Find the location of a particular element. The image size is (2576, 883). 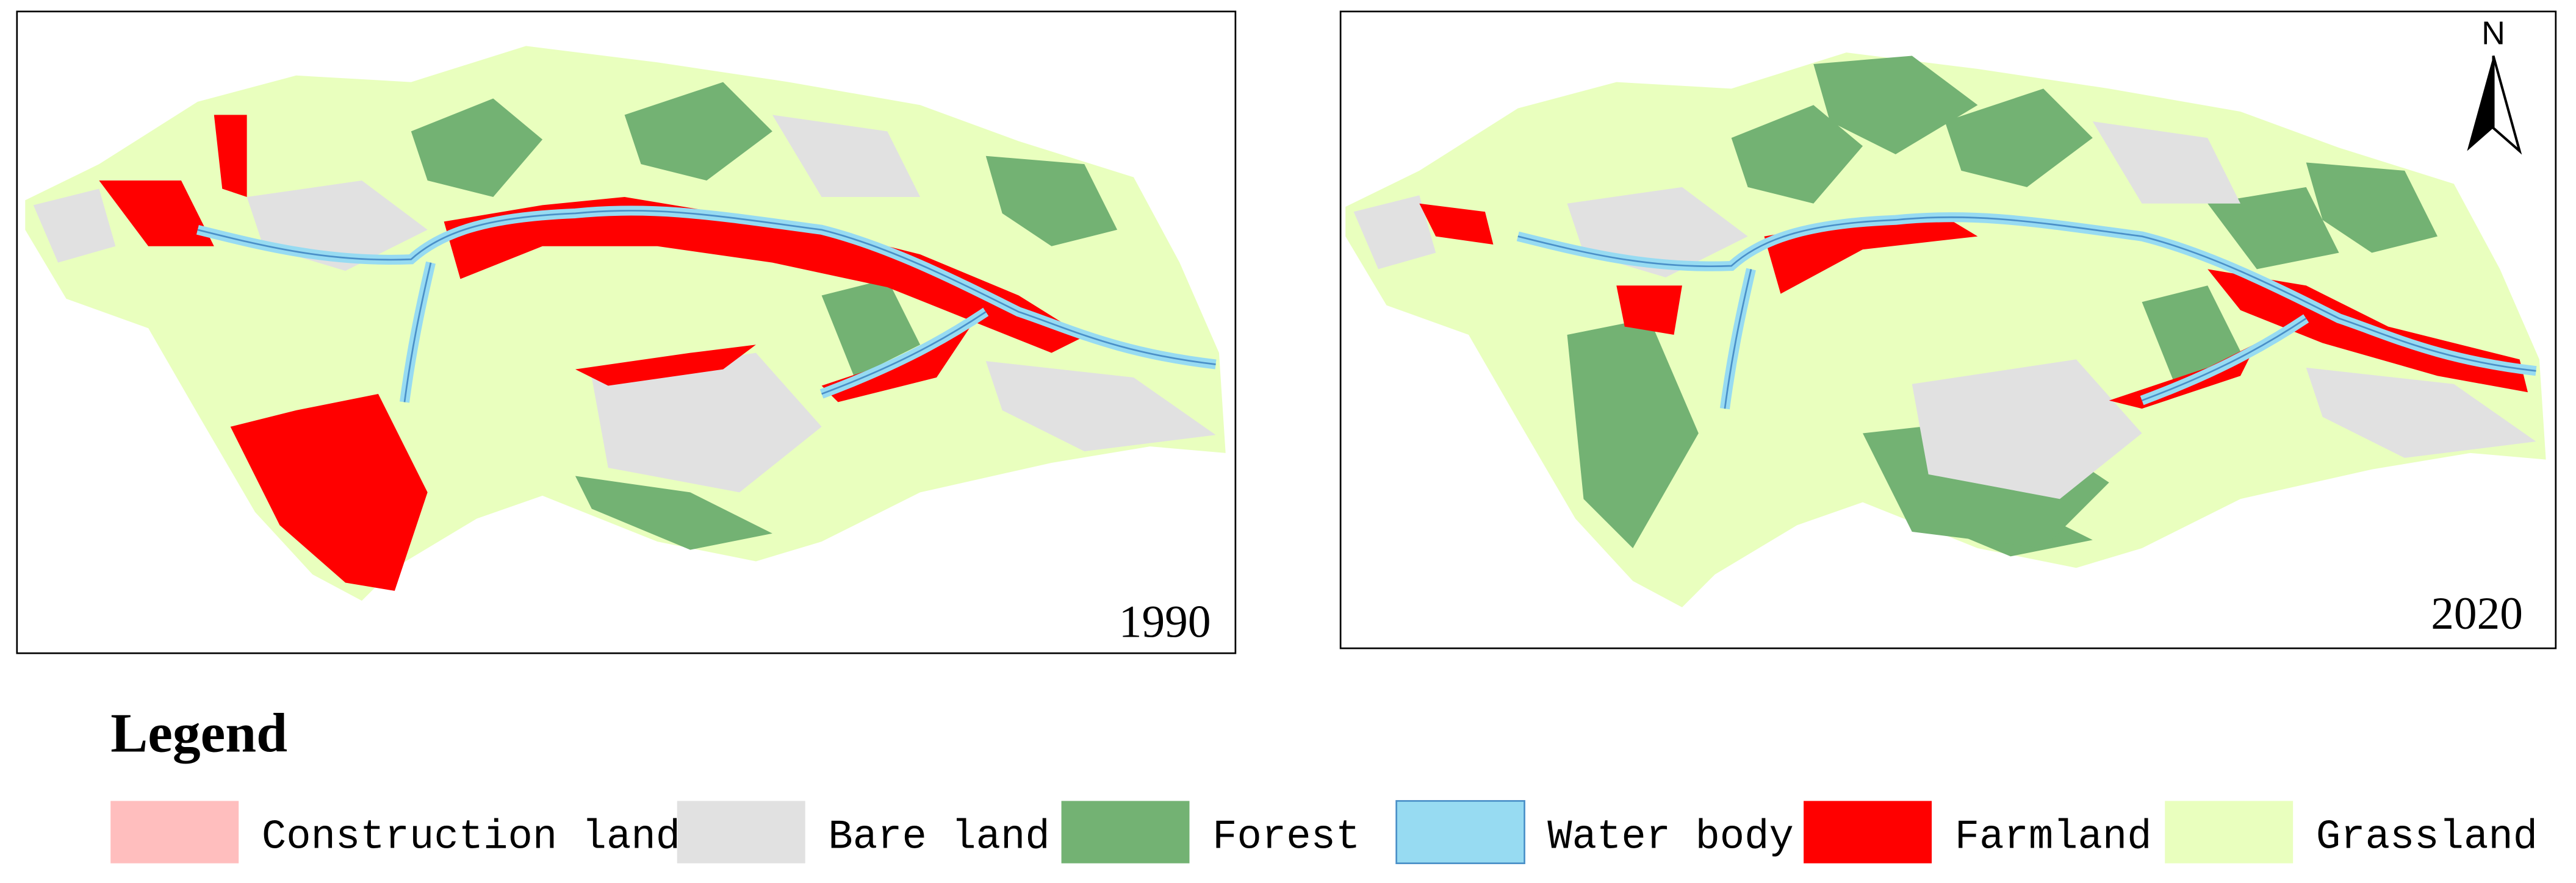

arrow-left is located at coordinates (2480, 103).